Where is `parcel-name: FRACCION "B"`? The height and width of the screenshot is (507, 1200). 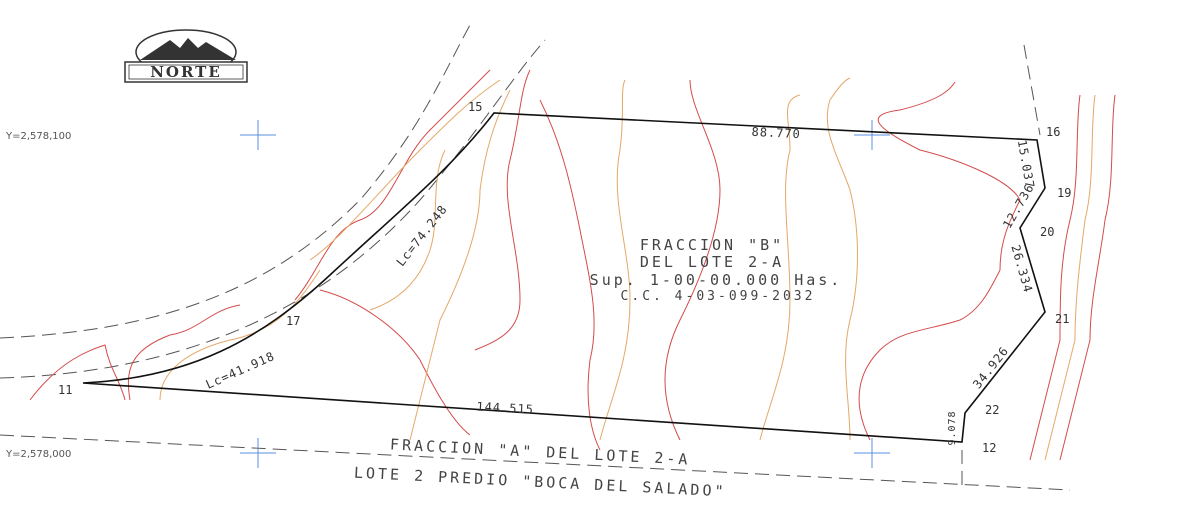
parcel-name: FRACCION "B" is located at coordinates (712, 245).